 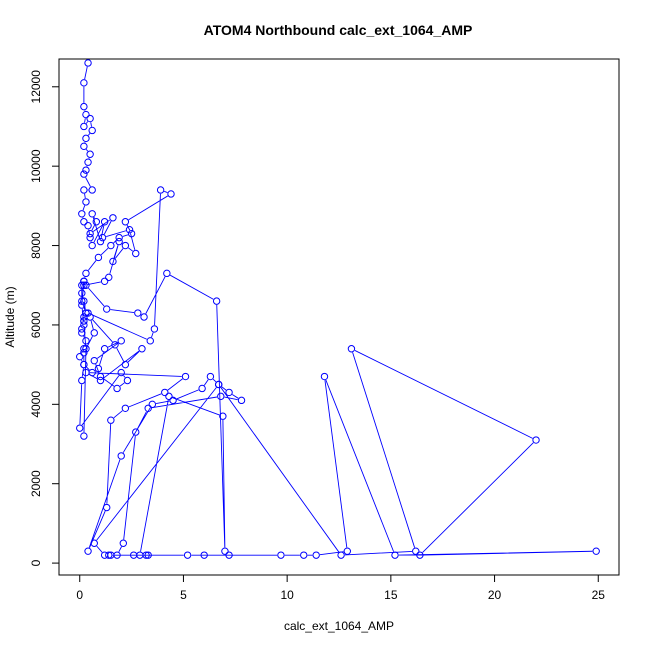 What do you see at coordinates (36, 324) in the screenshot?
I see `y-tick-label: 6000` at bounding box center [36, 324].